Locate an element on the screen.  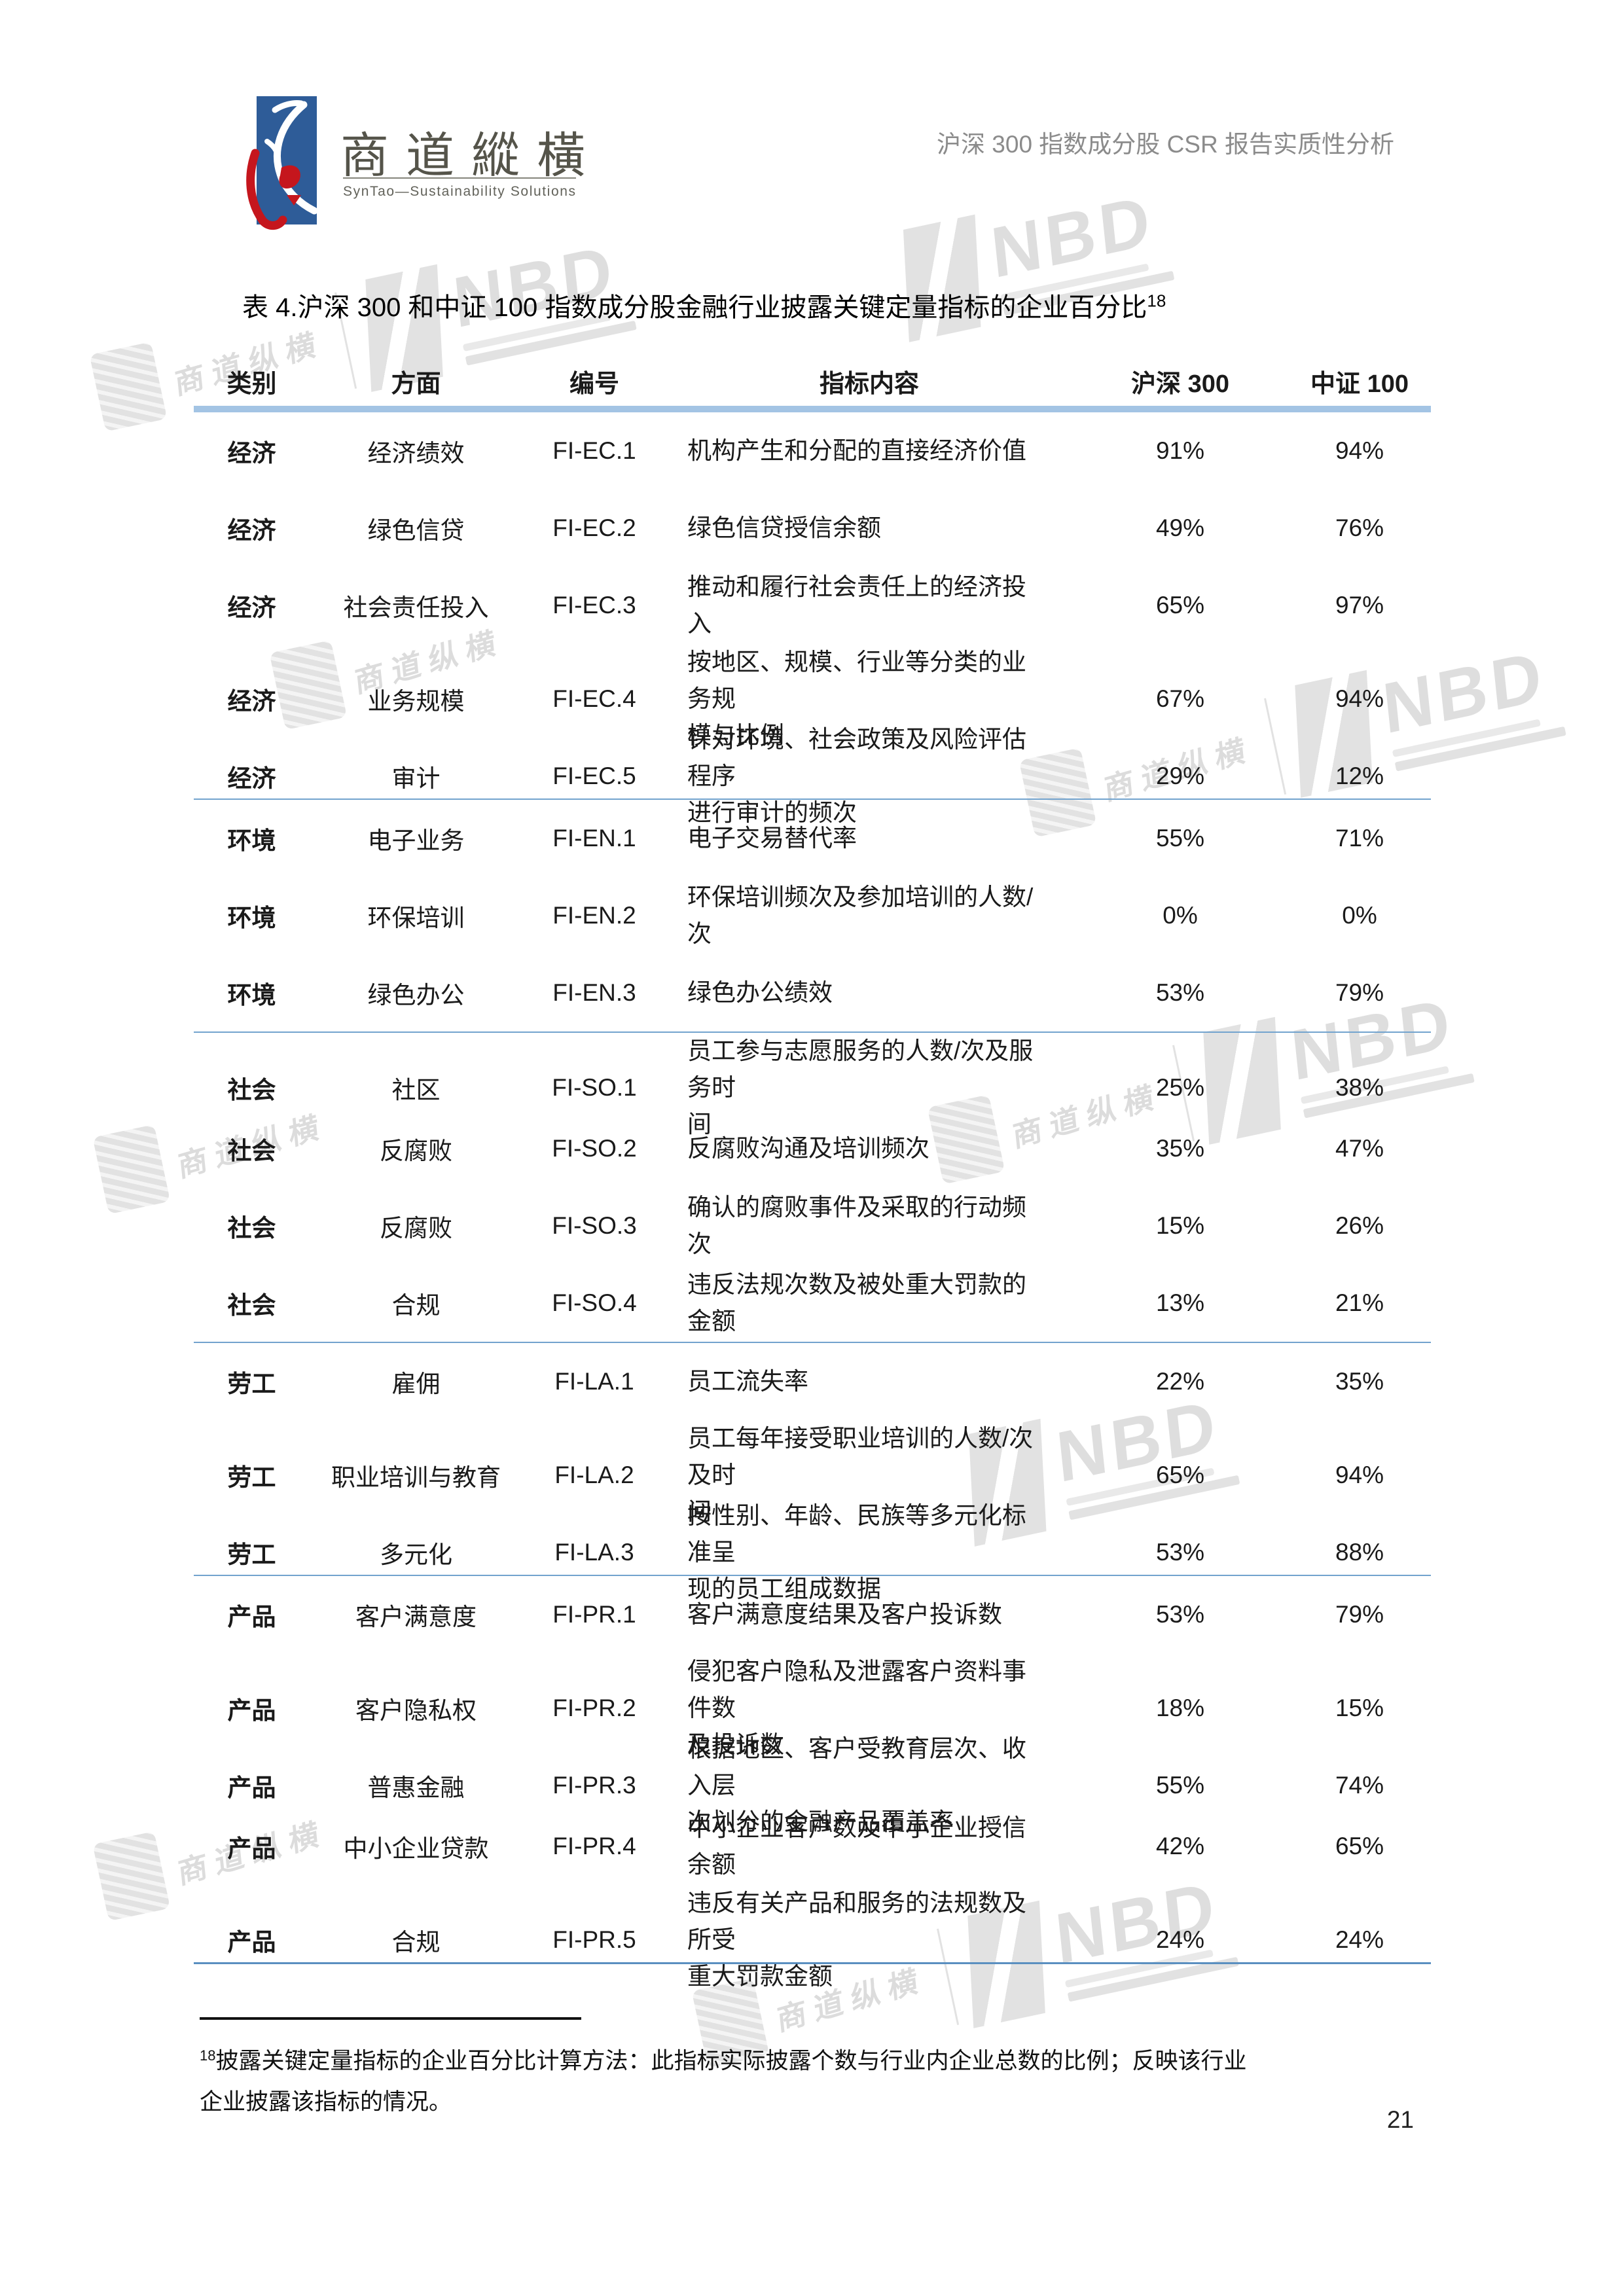
cell-indicator: 反腐败沟通及培训频次 is located at coordinates (808, 1148).